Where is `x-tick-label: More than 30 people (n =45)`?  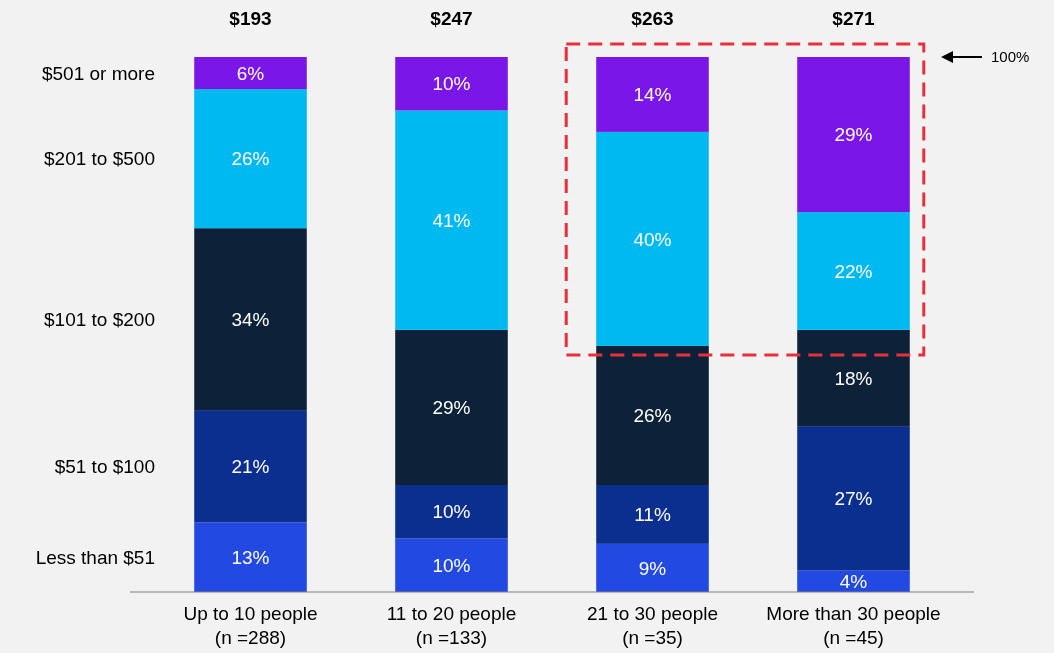 x-tick-label: More than 30 people (n =45) is located at coordinates (853, 625).